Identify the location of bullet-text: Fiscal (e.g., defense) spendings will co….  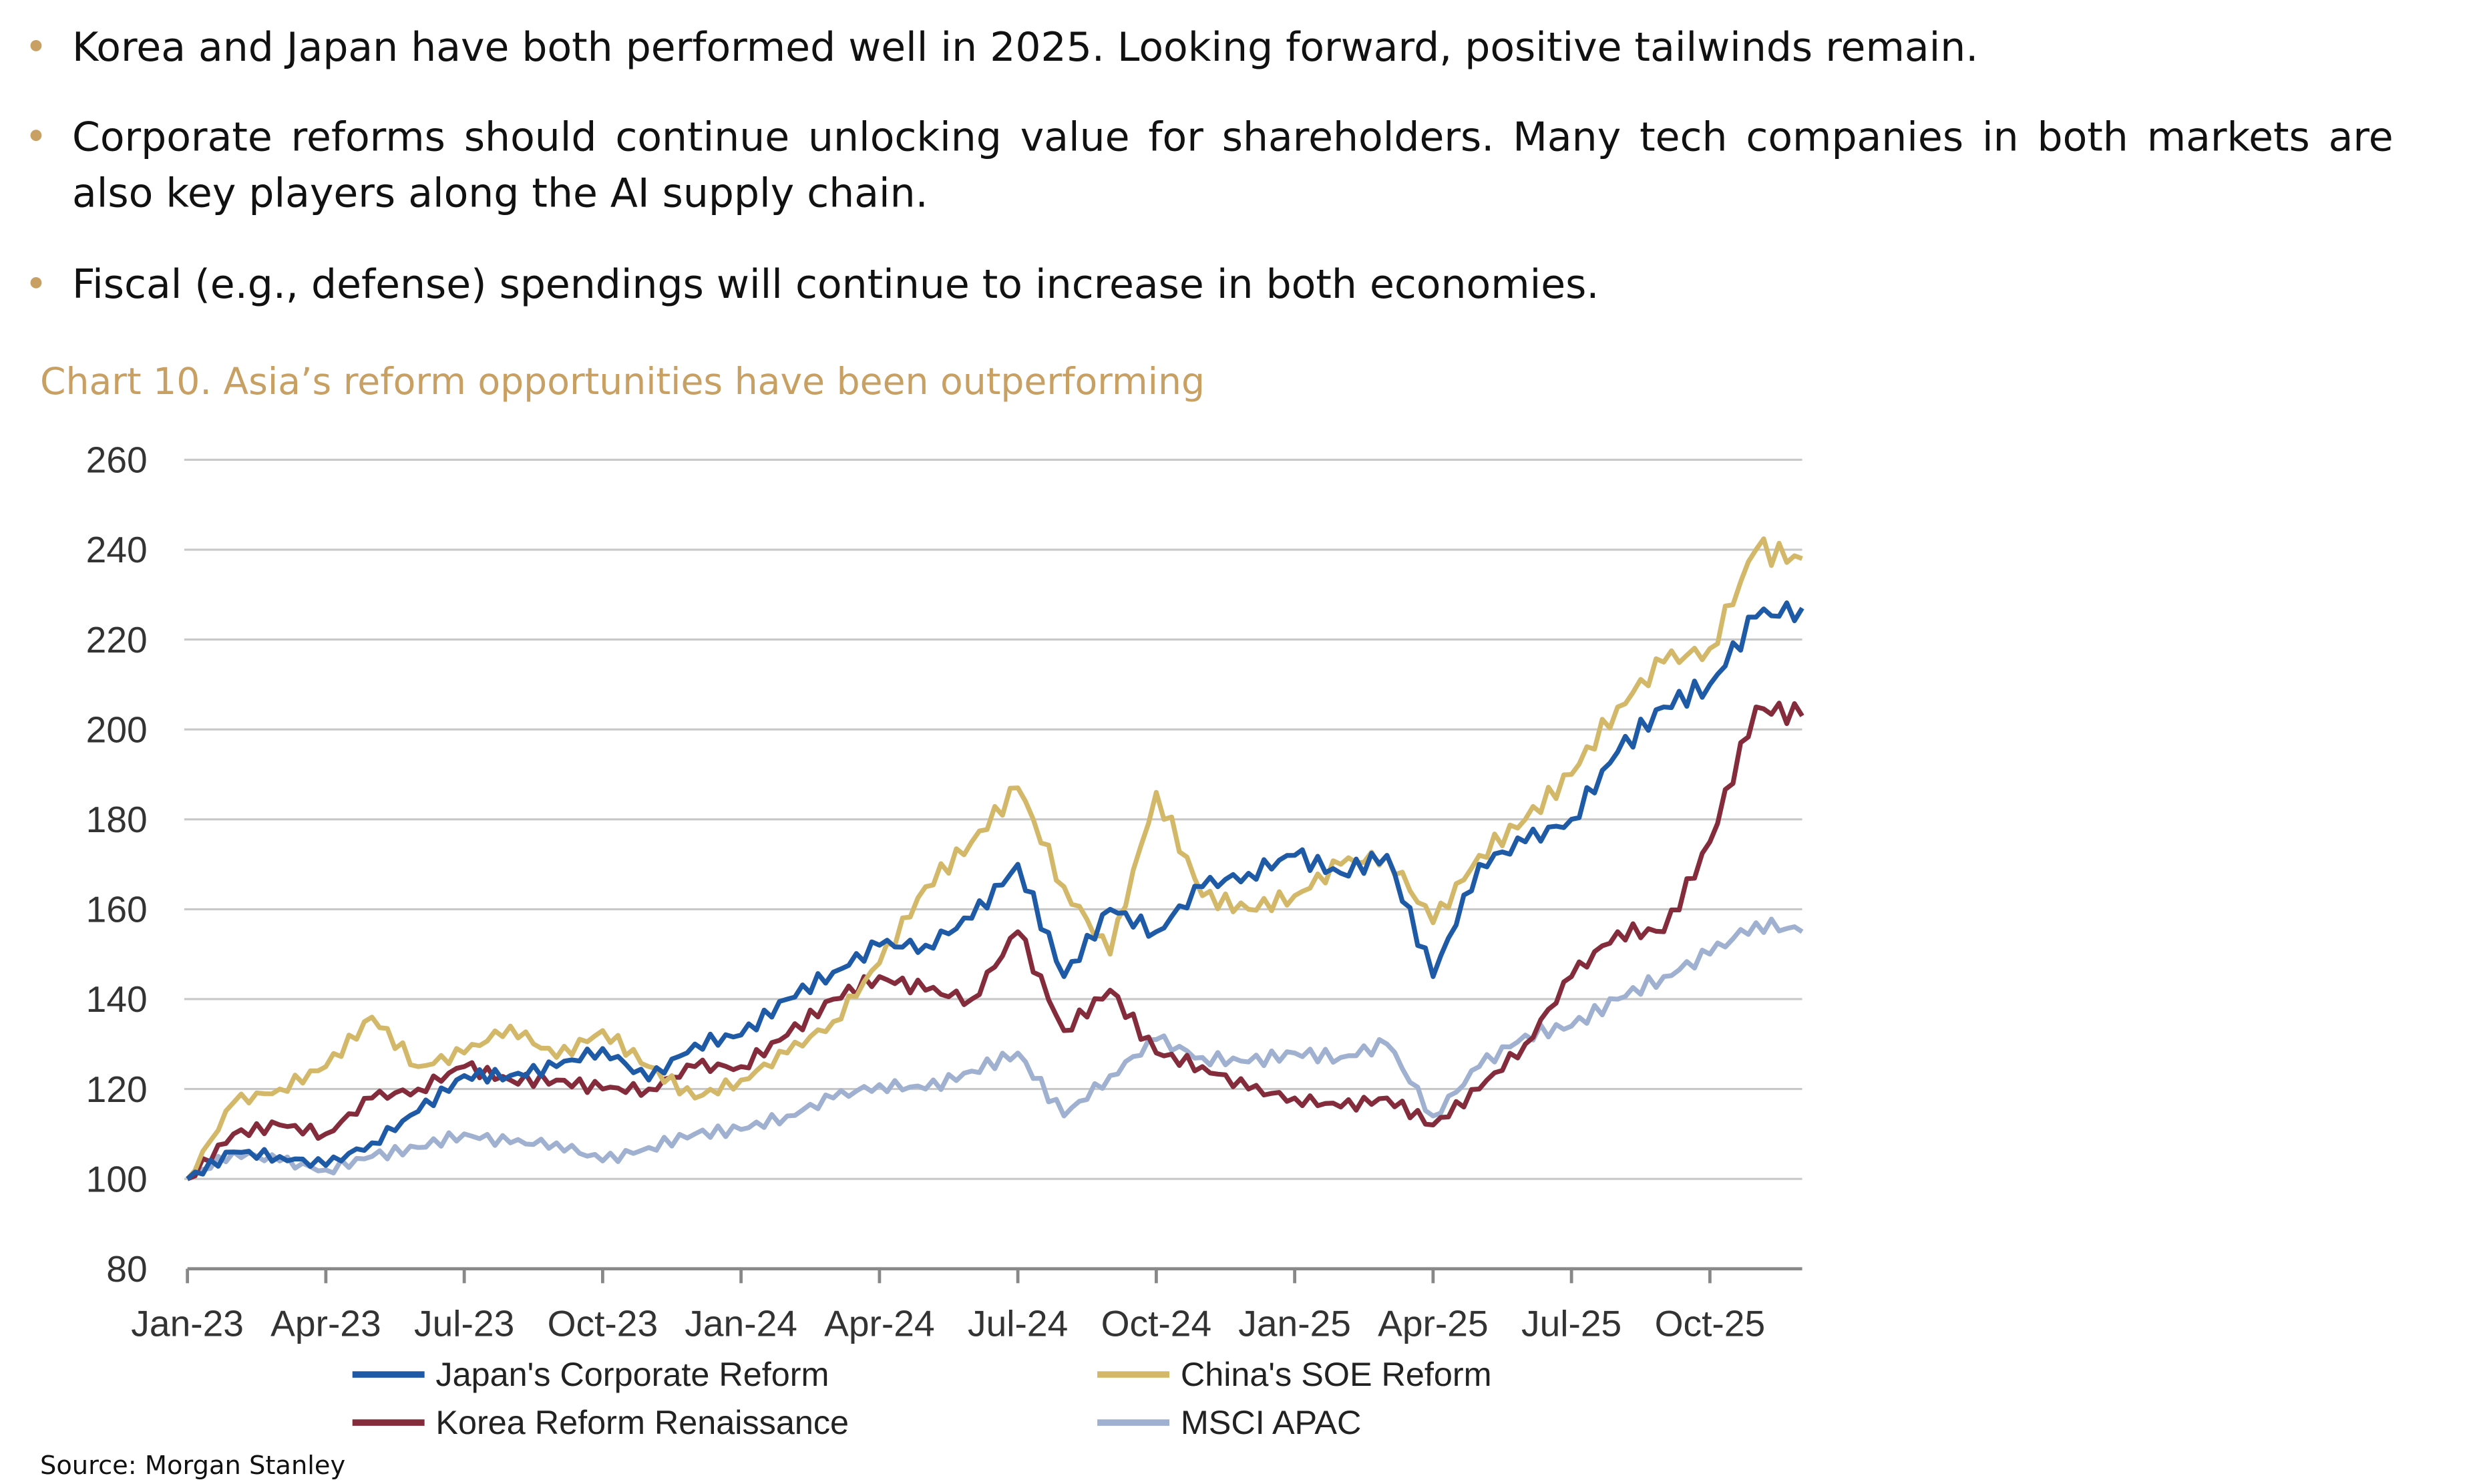
(835, 284).